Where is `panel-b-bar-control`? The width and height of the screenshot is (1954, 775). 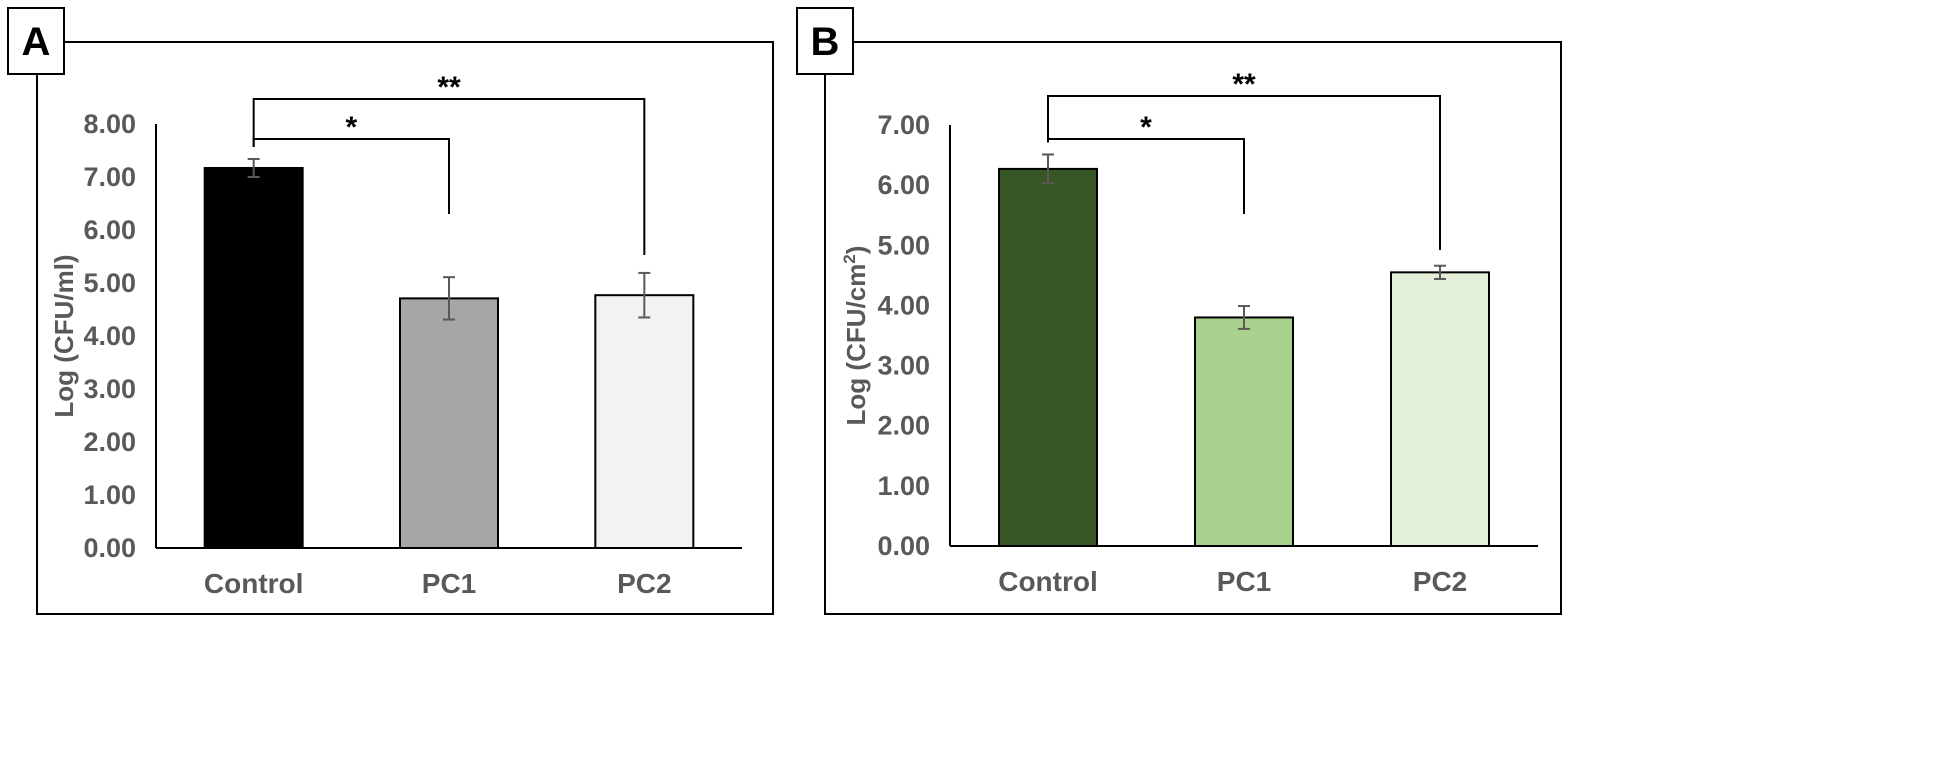 panel-b-bar-control is located at coordinates (1048, 357).